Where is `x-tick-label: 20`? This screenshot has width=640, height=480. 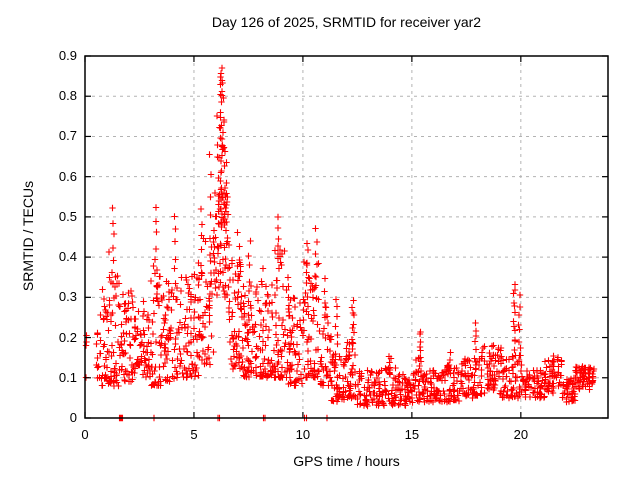
x-tick-label: 20 is located at coordinates (521, 434).